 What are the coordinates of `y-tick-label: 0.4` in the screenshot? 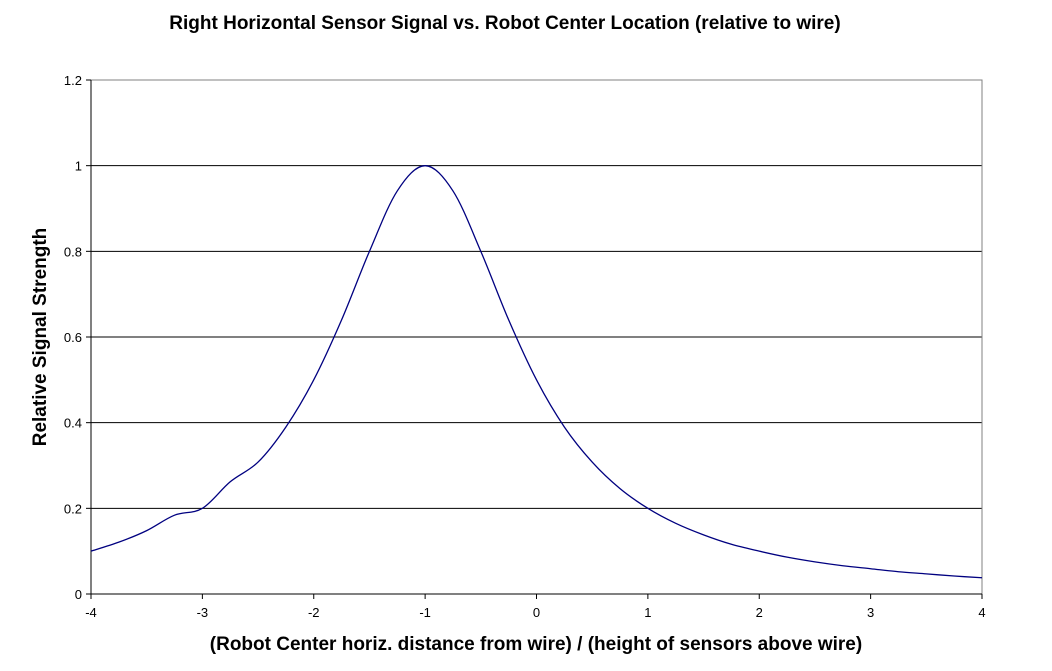 It's located at (73, 423).